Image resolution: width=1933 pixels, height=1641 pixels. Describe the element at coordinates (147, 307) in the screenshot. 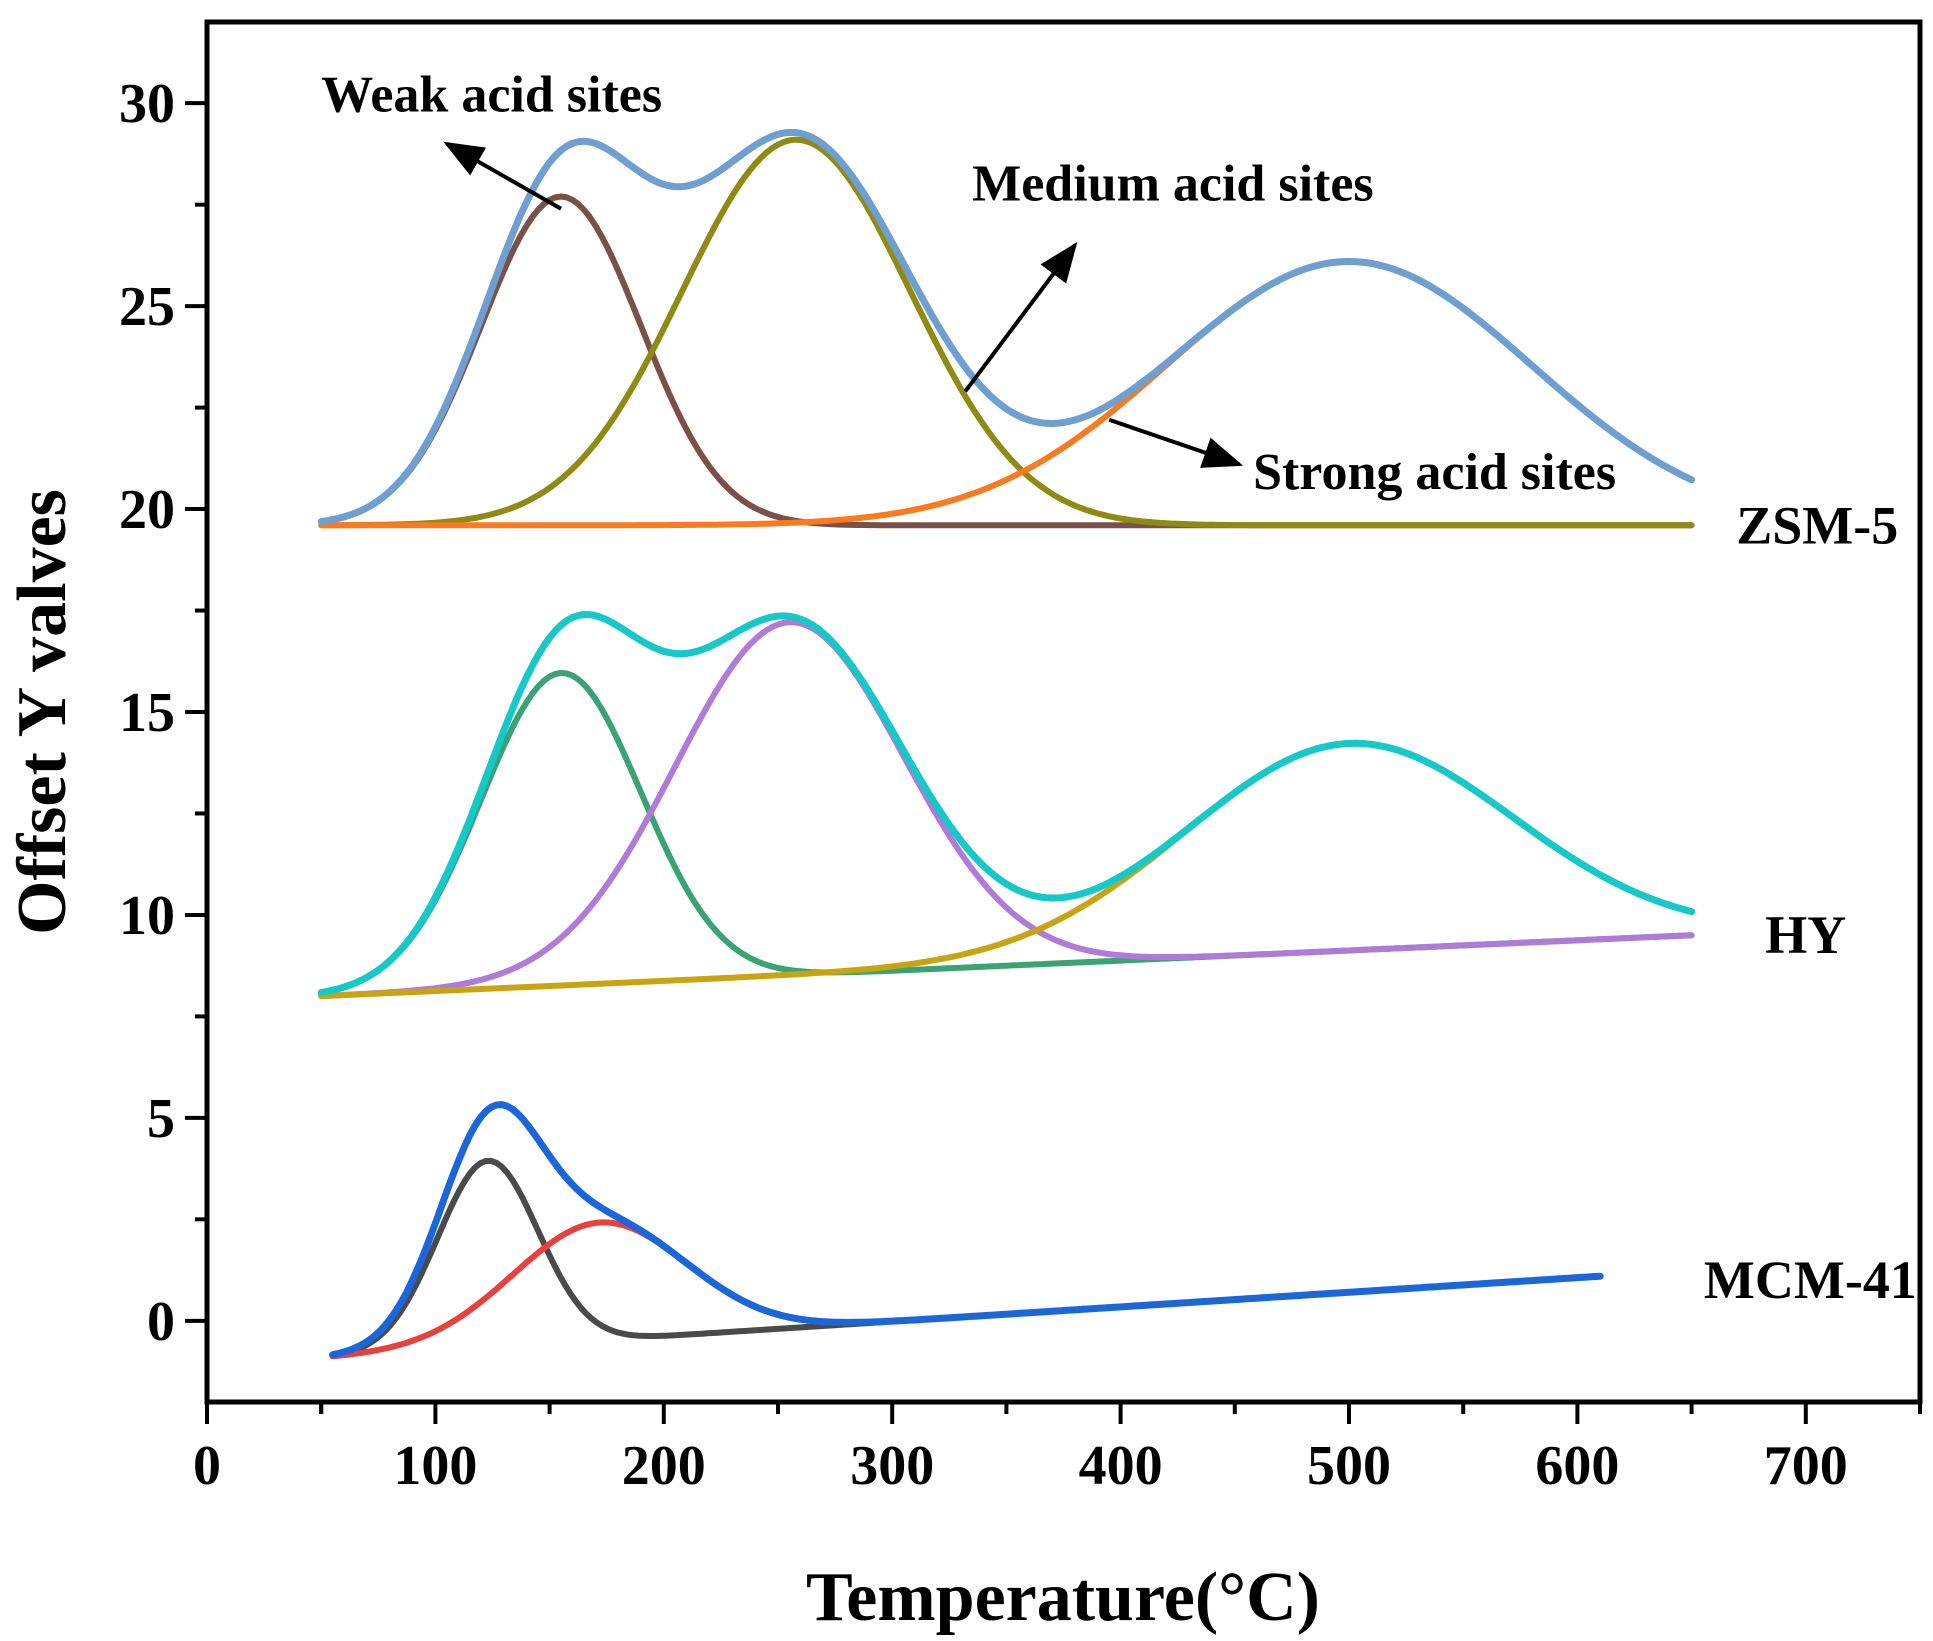

I see `y-tick-label: 25` at that location.